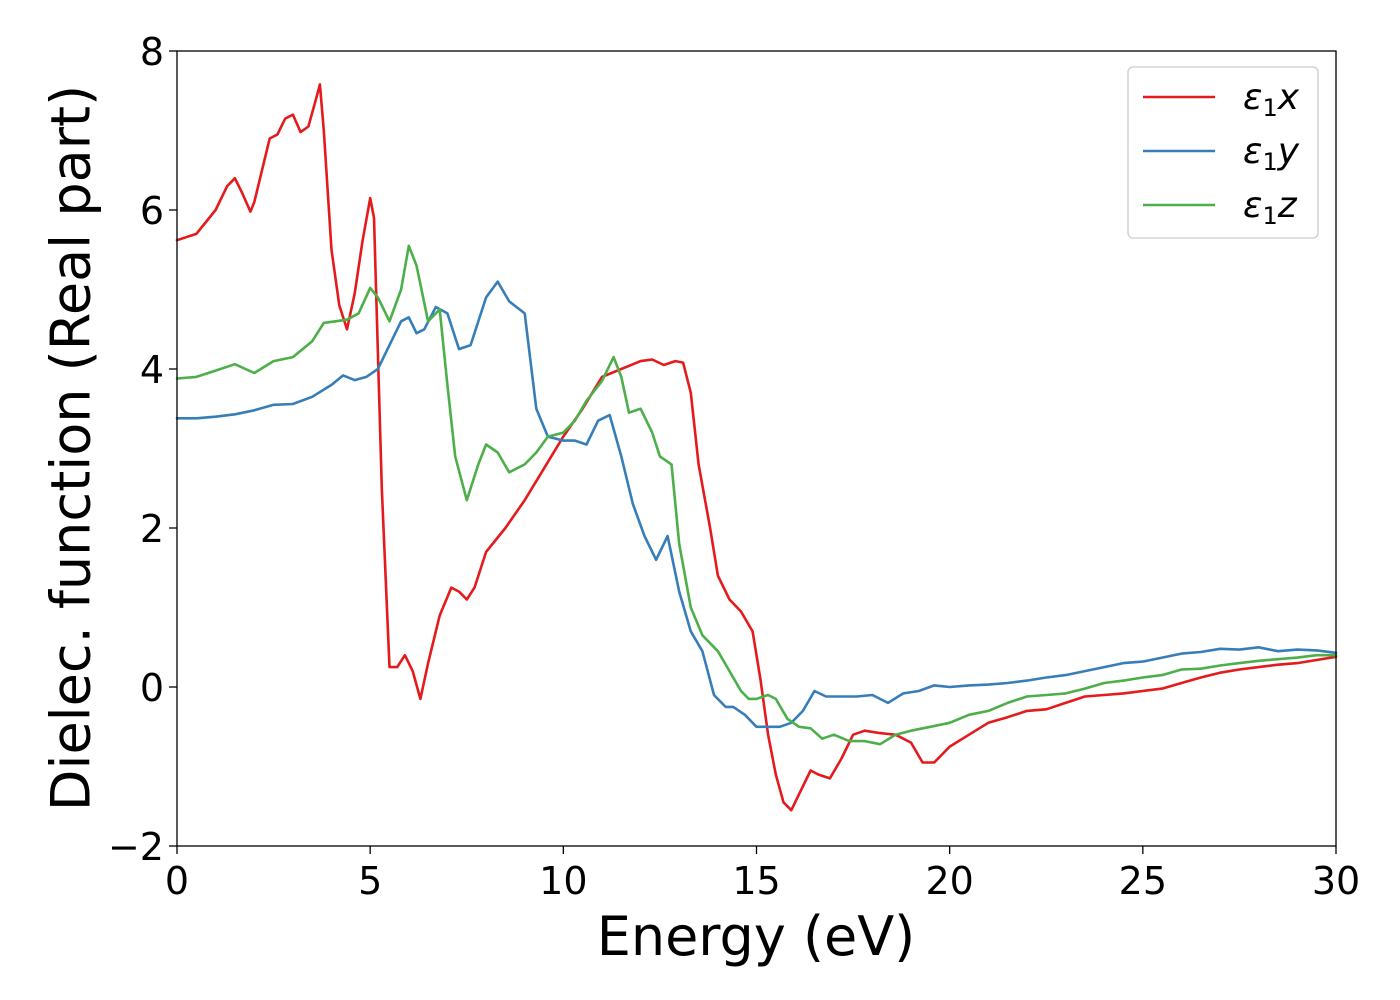  Describe the element at coordinates (1270, 207) in the screenshot. I see `legend-label-z: ε1z` at that location.